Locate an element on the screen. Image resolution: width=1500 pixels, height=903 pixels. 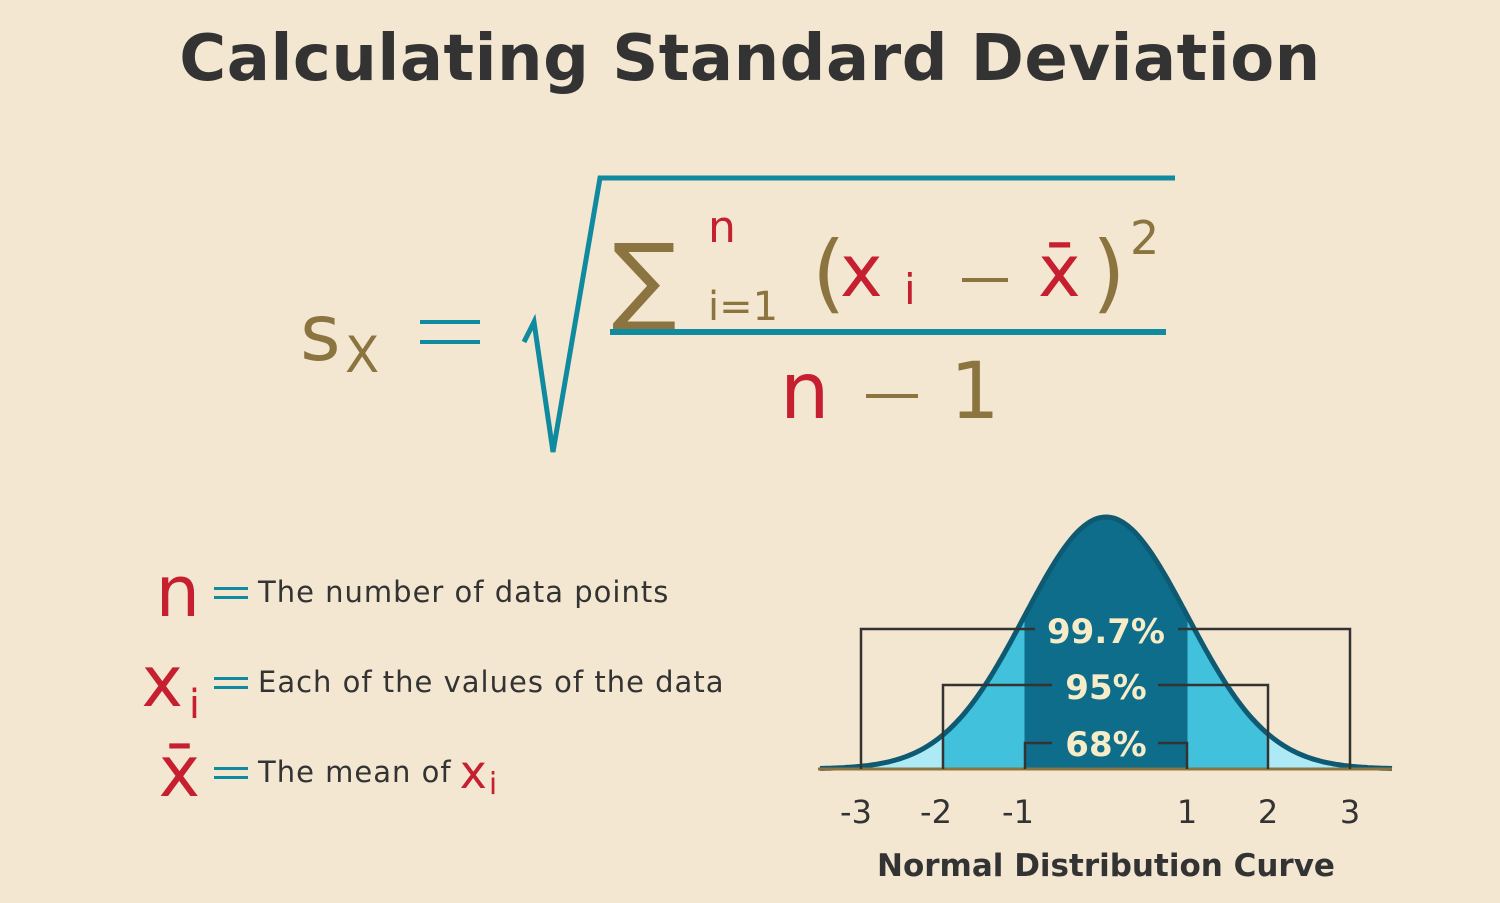
tick-label-2: 2 is located at coordinates (1268, 812).